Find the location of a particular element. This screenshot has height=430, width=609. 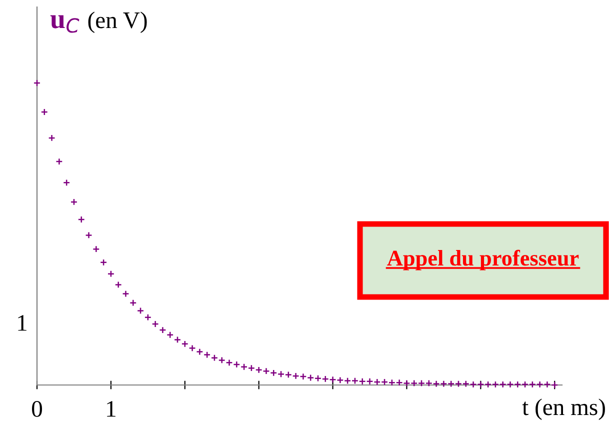

x-axis-title: t (en ms) is located at coordinates (563, 409).